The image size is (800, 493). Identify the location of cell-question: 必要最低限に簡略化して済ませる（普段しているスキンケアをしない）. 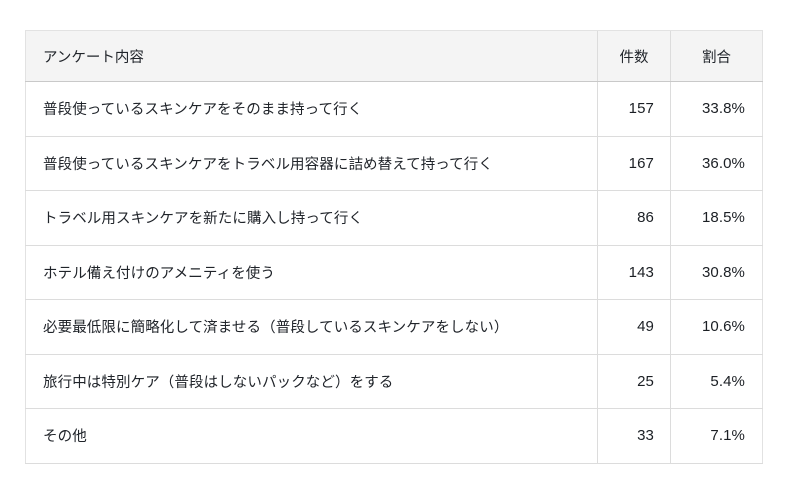
(311, 327).